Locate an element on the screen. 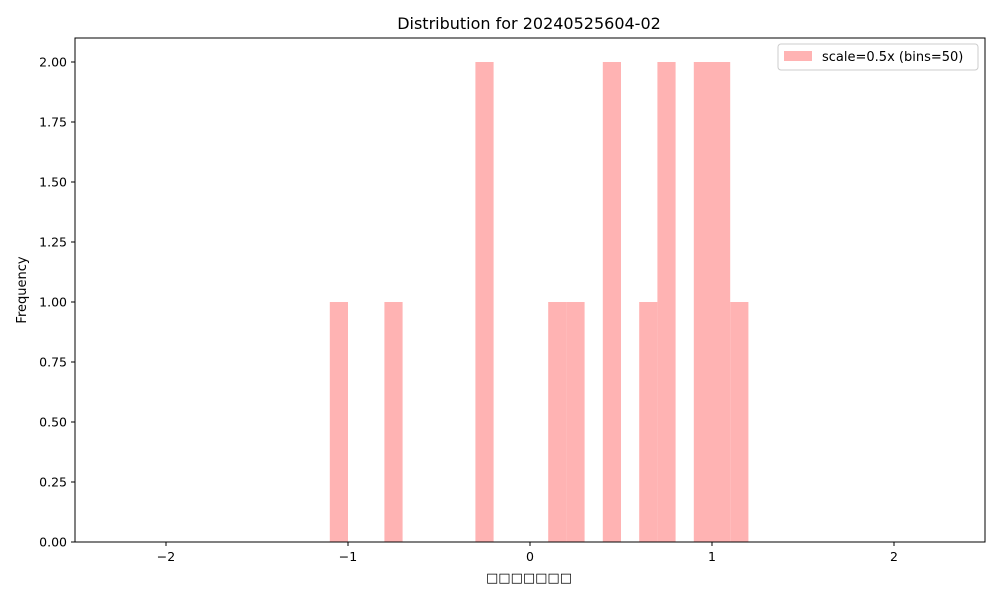 Image resolution: width=1000 pixels, height=600 pixels. y-tick-label: 0.25 is located at coordinates (53, 482).